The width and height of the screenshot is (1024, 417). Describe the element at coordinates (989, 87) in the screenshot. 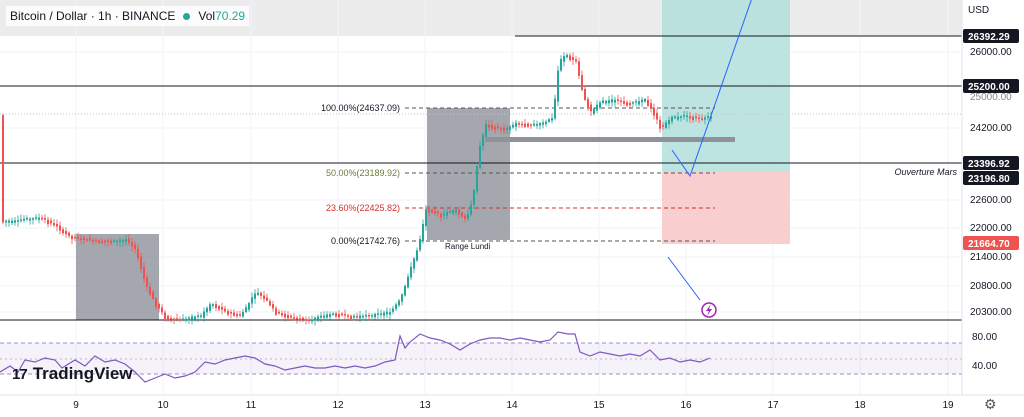

I see `badge-25200: 25200.00` at that location.